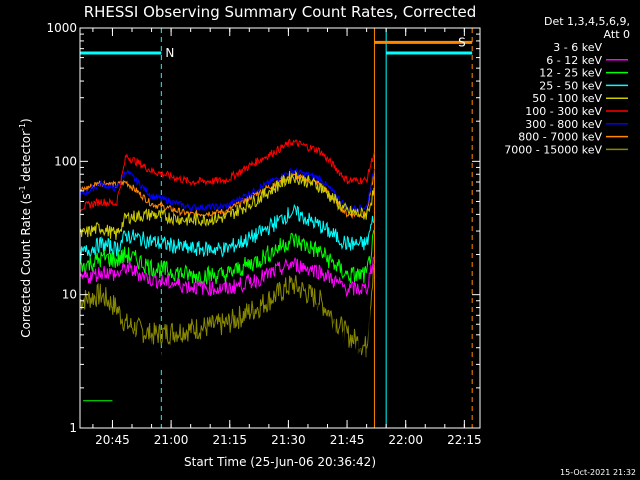 The width and height of the screenshot is (640, 480). I want to click on x-tick-label: 21:00, so click(171, 440).